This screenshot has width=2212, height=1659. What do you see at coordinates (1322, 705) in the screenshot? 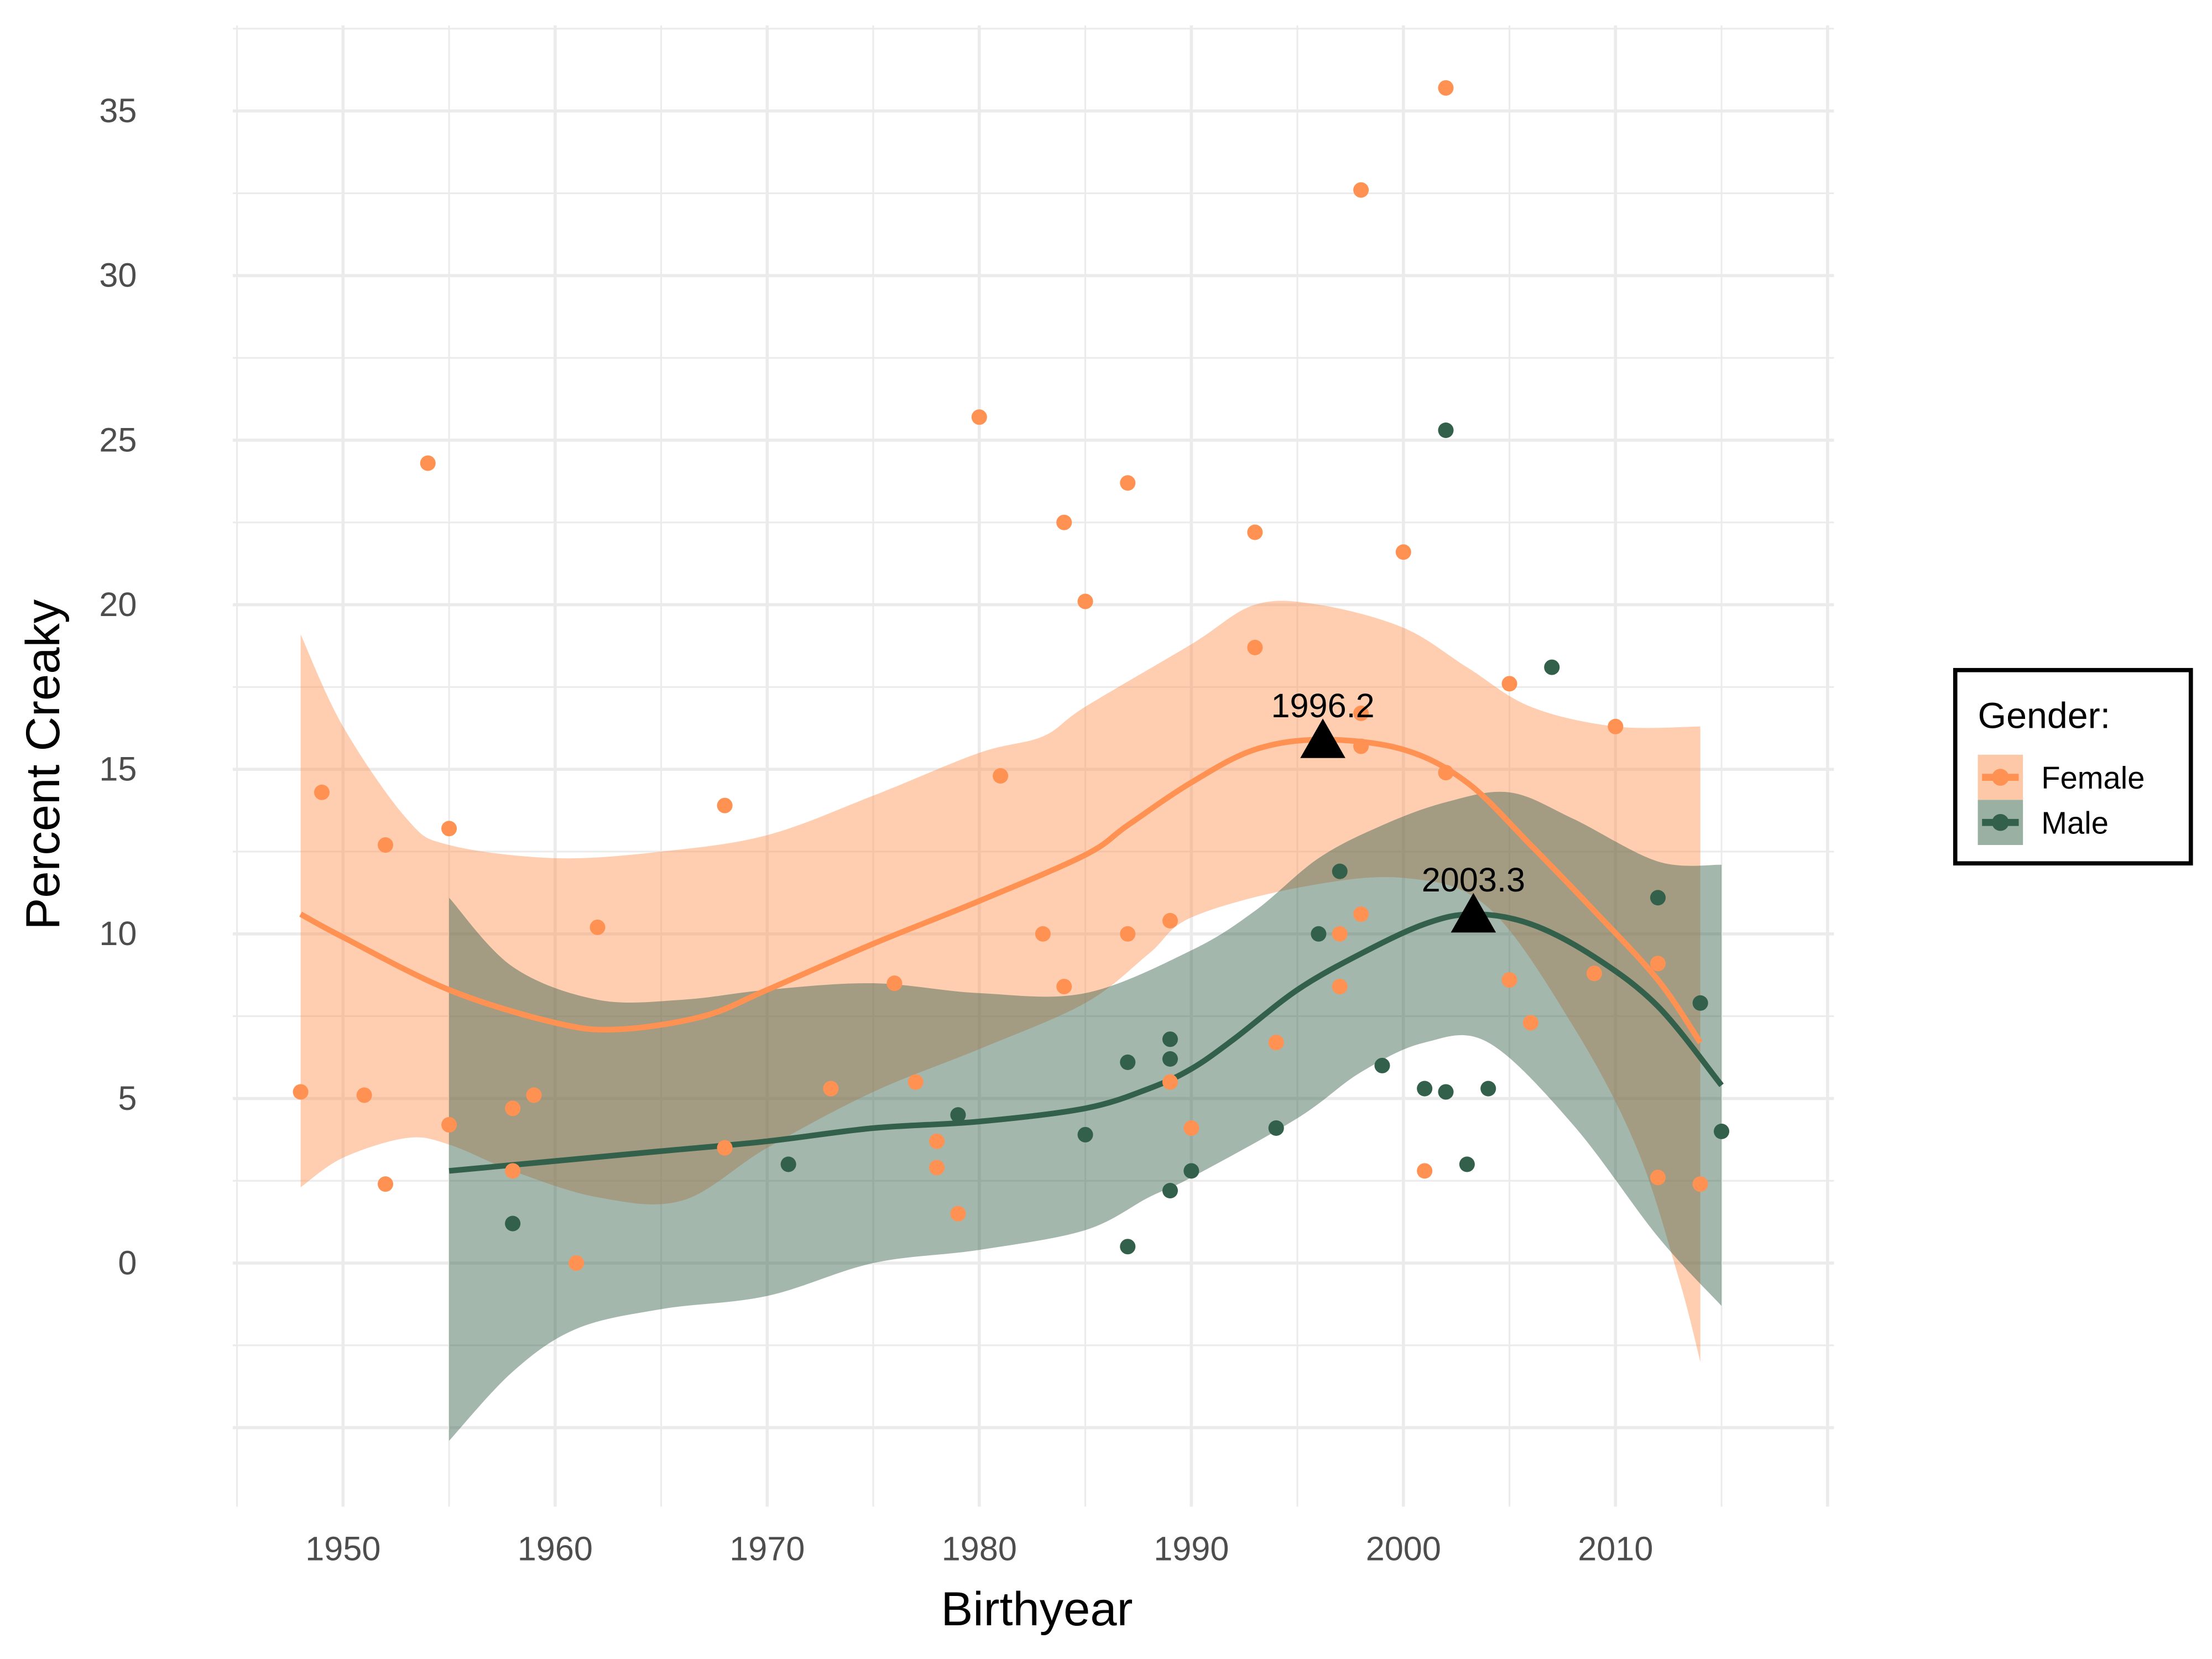
I see `female-peak-label: 1996.2` at bounding box center [1322, 705].